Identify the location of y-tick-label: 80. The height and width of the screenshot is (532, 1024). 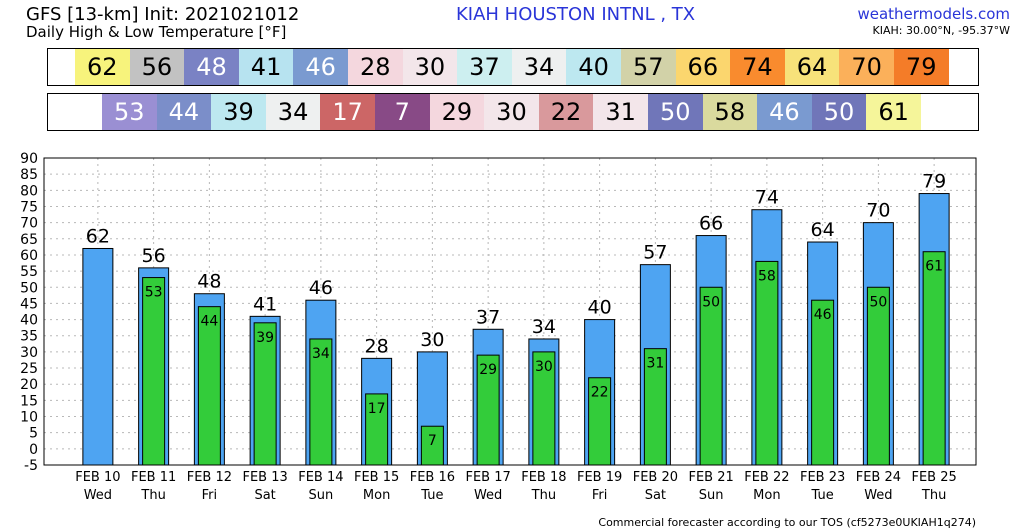
(29, 191).